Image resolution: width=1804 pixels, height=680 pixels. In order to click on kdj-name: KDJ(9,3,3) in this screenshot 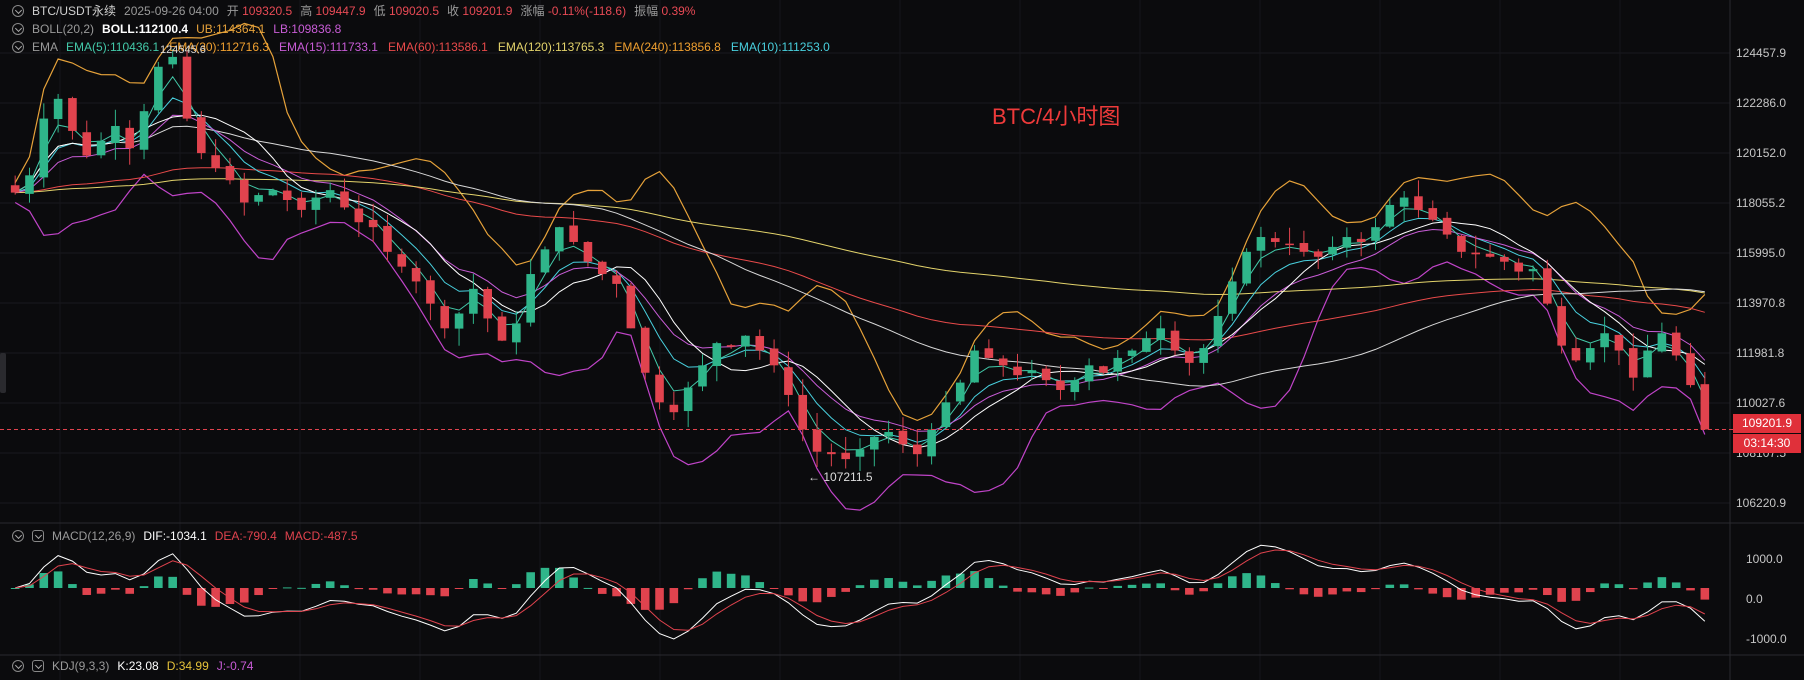, I will do `click(81, 666)`.